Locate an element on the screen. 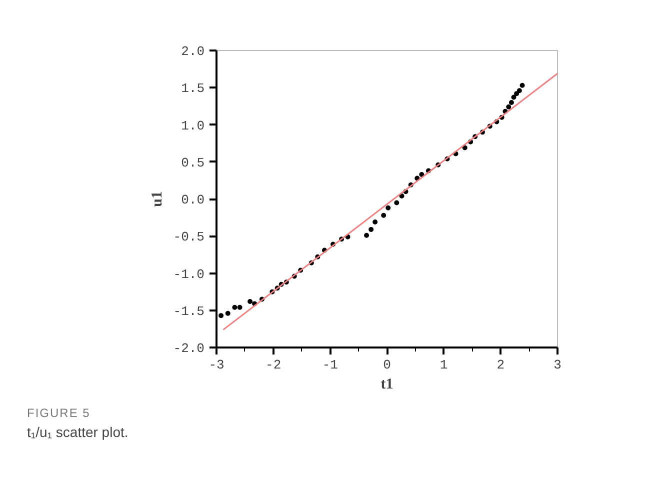 The height and width of the screenshot is (494, 646). x-tick-label: 3 is located at coordinates (558, 365).